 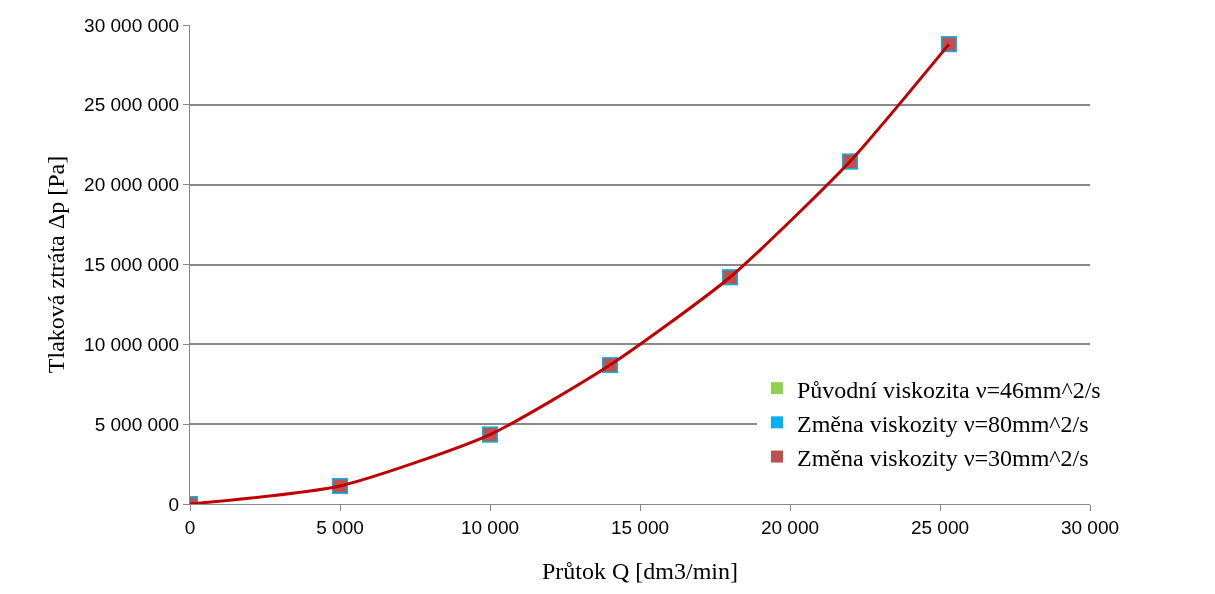 I want to click on y-tick-label: 15 000 000, so click(x=132, y=265).